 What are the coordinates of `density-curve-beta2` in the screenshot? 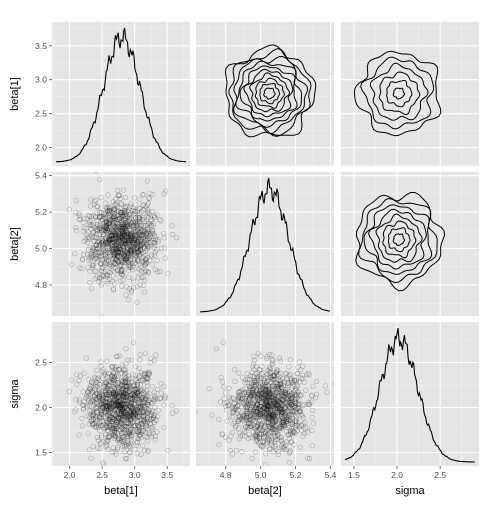 It's located at (265, 245).